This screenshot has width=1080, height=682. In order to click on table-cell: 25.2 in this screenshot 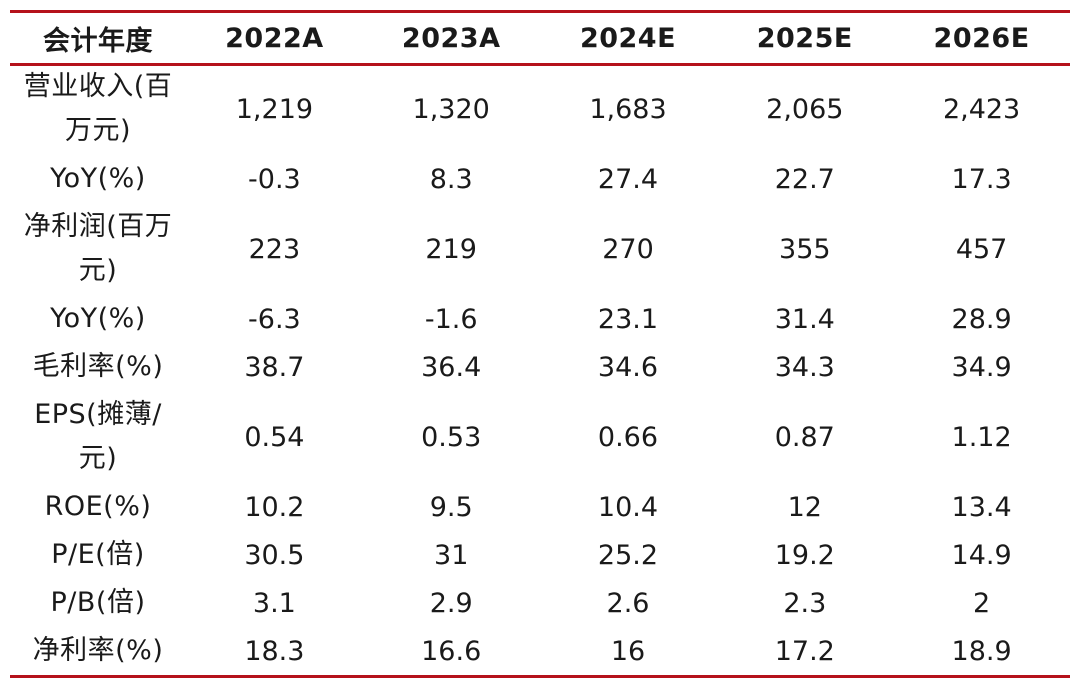, I will do `click(628, 555)`.